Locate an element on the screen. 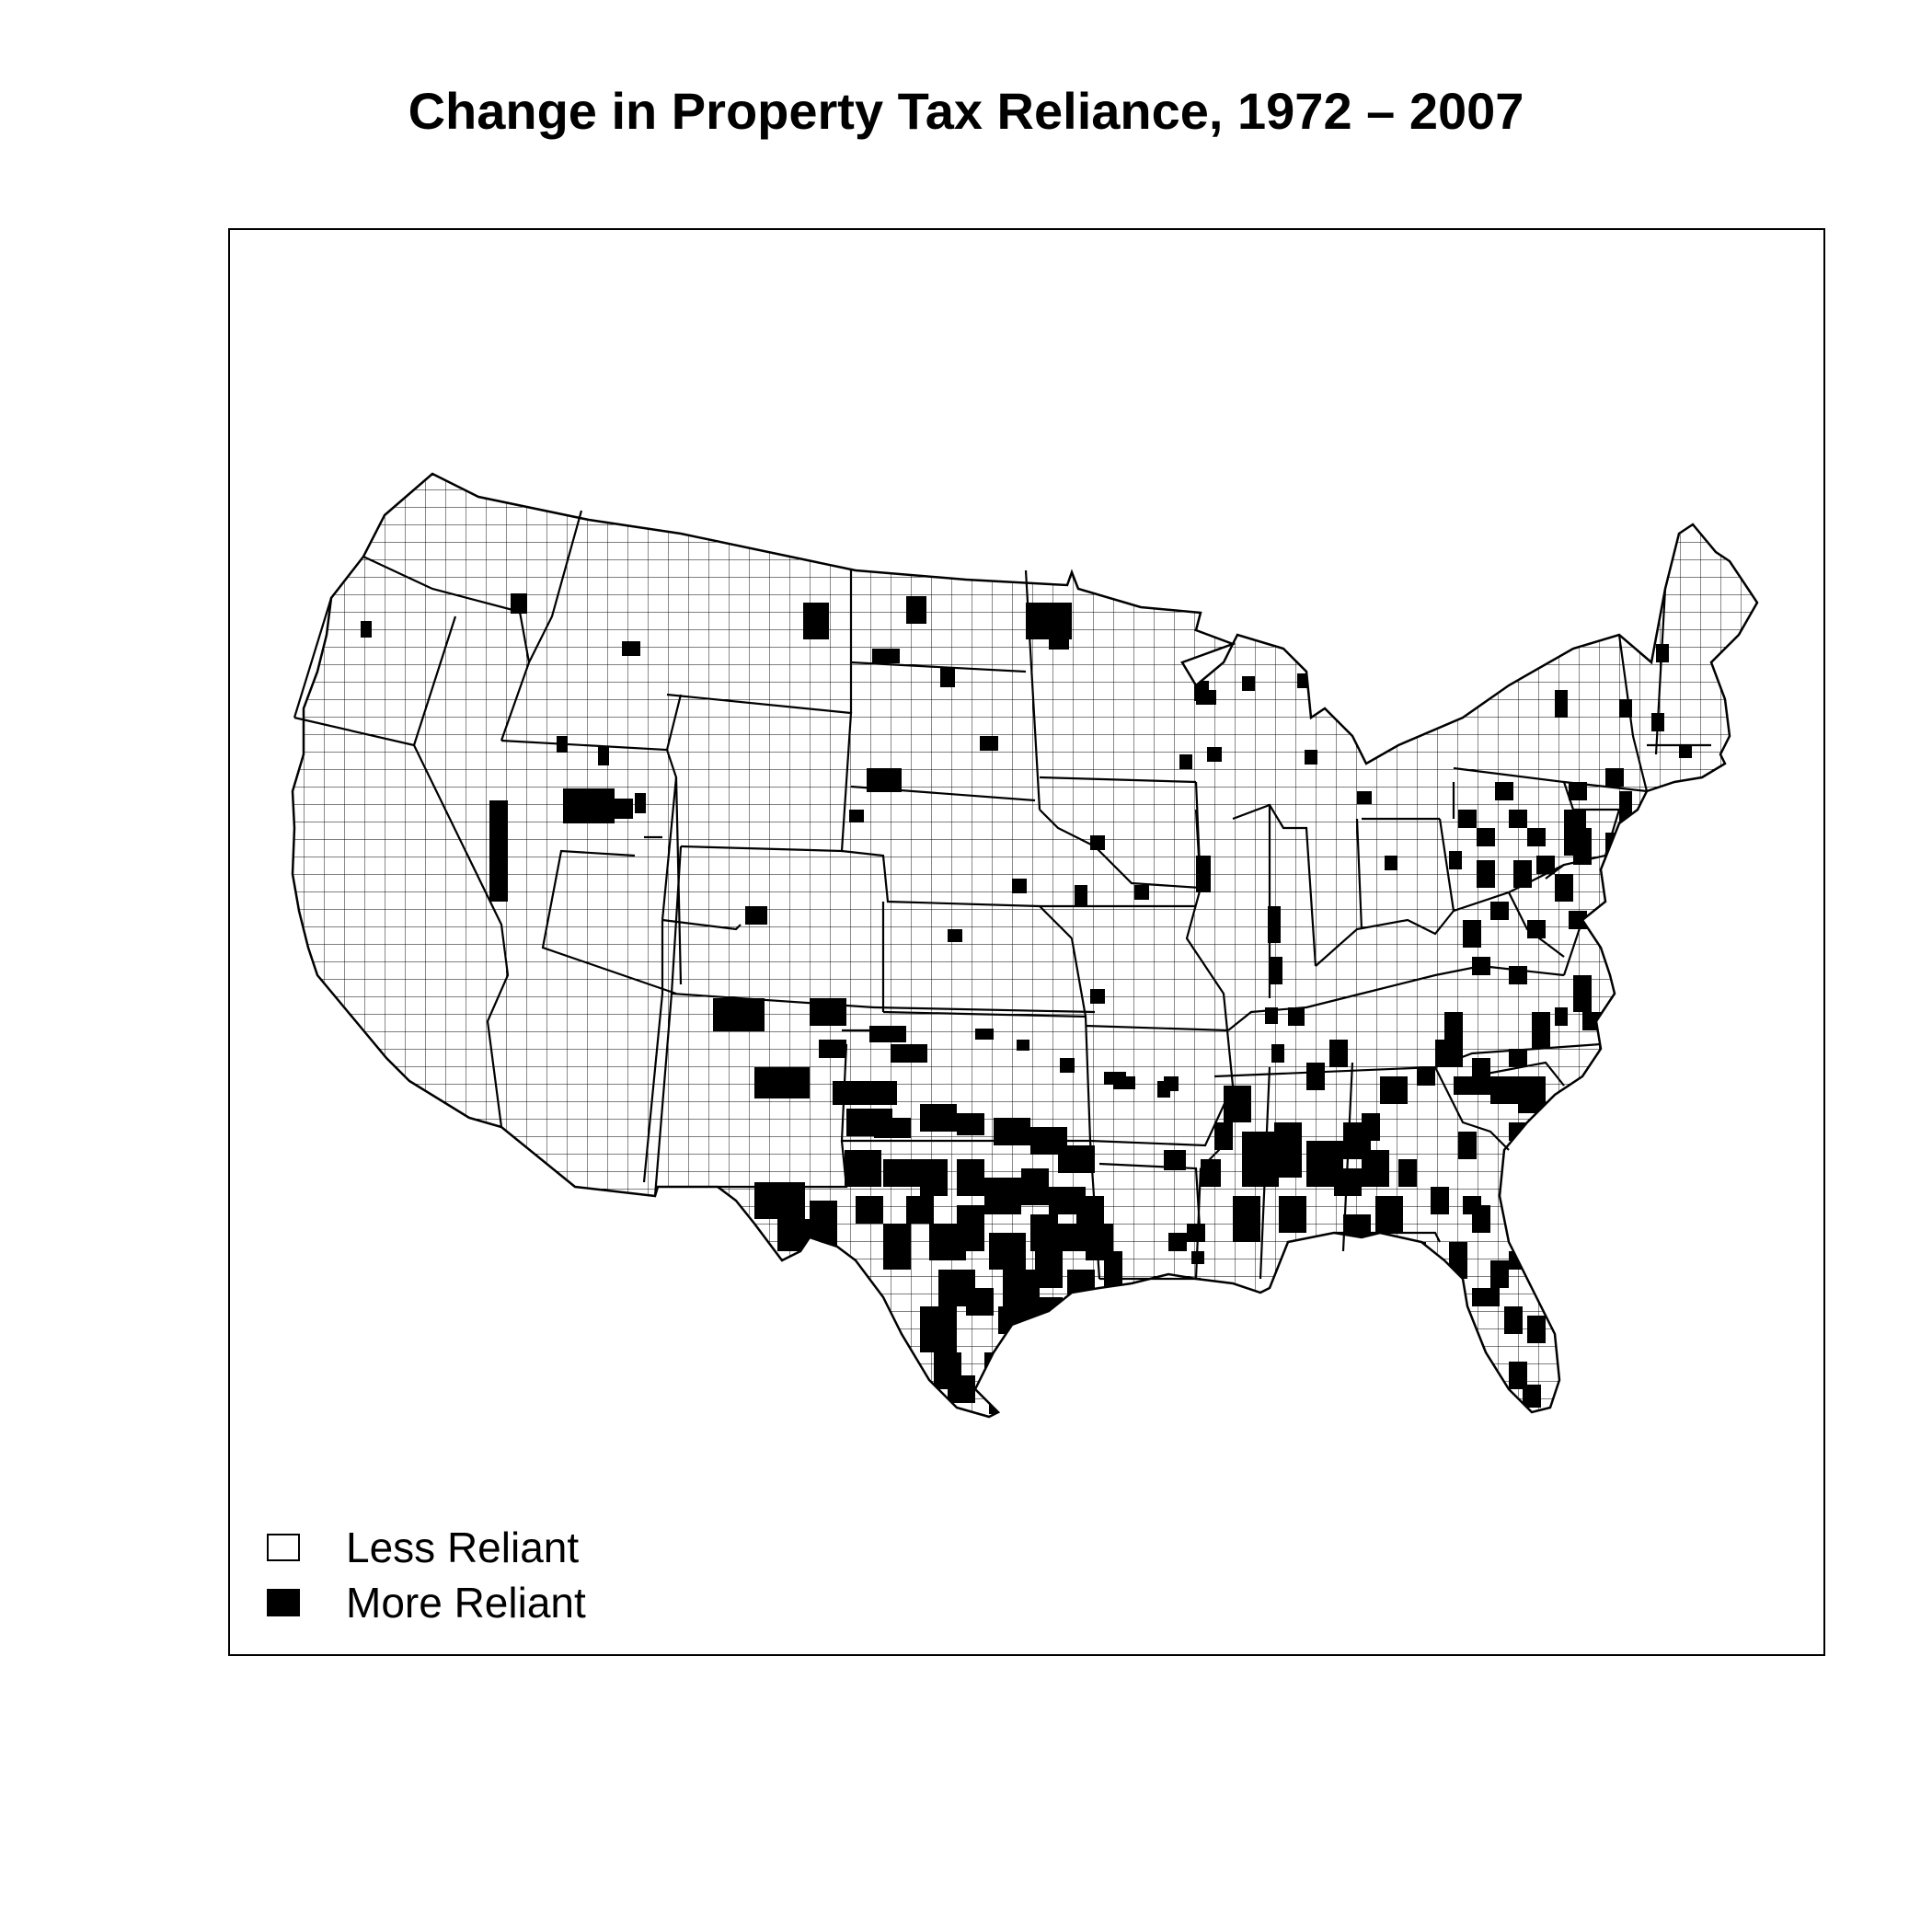 Image resolution: width=1932 pixels, height=1932 pixels. legend-item-more-reliant: More Reliant is located at coordinates (426, 1602).